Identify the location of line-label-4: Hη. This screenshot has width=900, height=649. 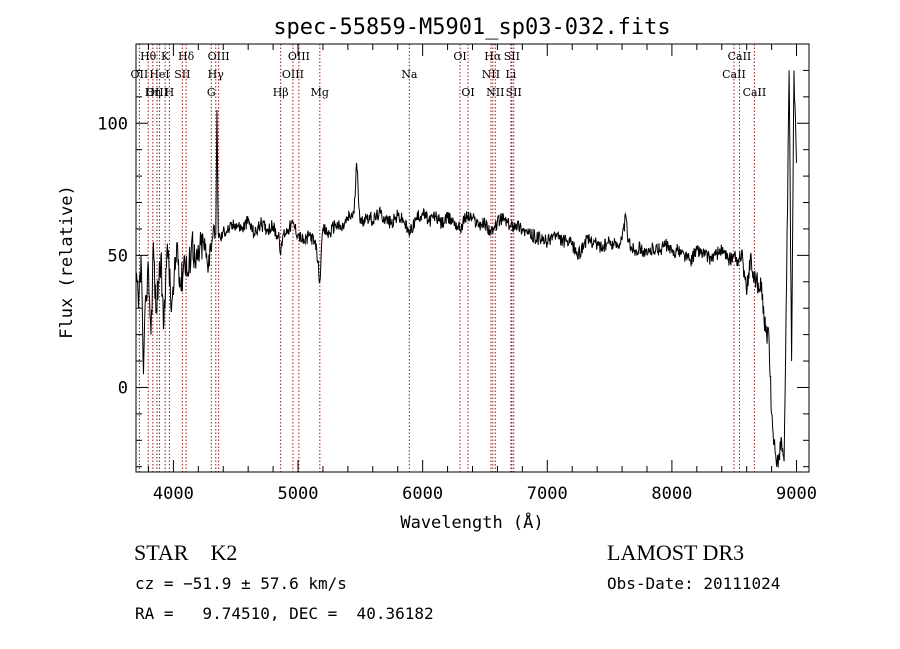
(153, 92).